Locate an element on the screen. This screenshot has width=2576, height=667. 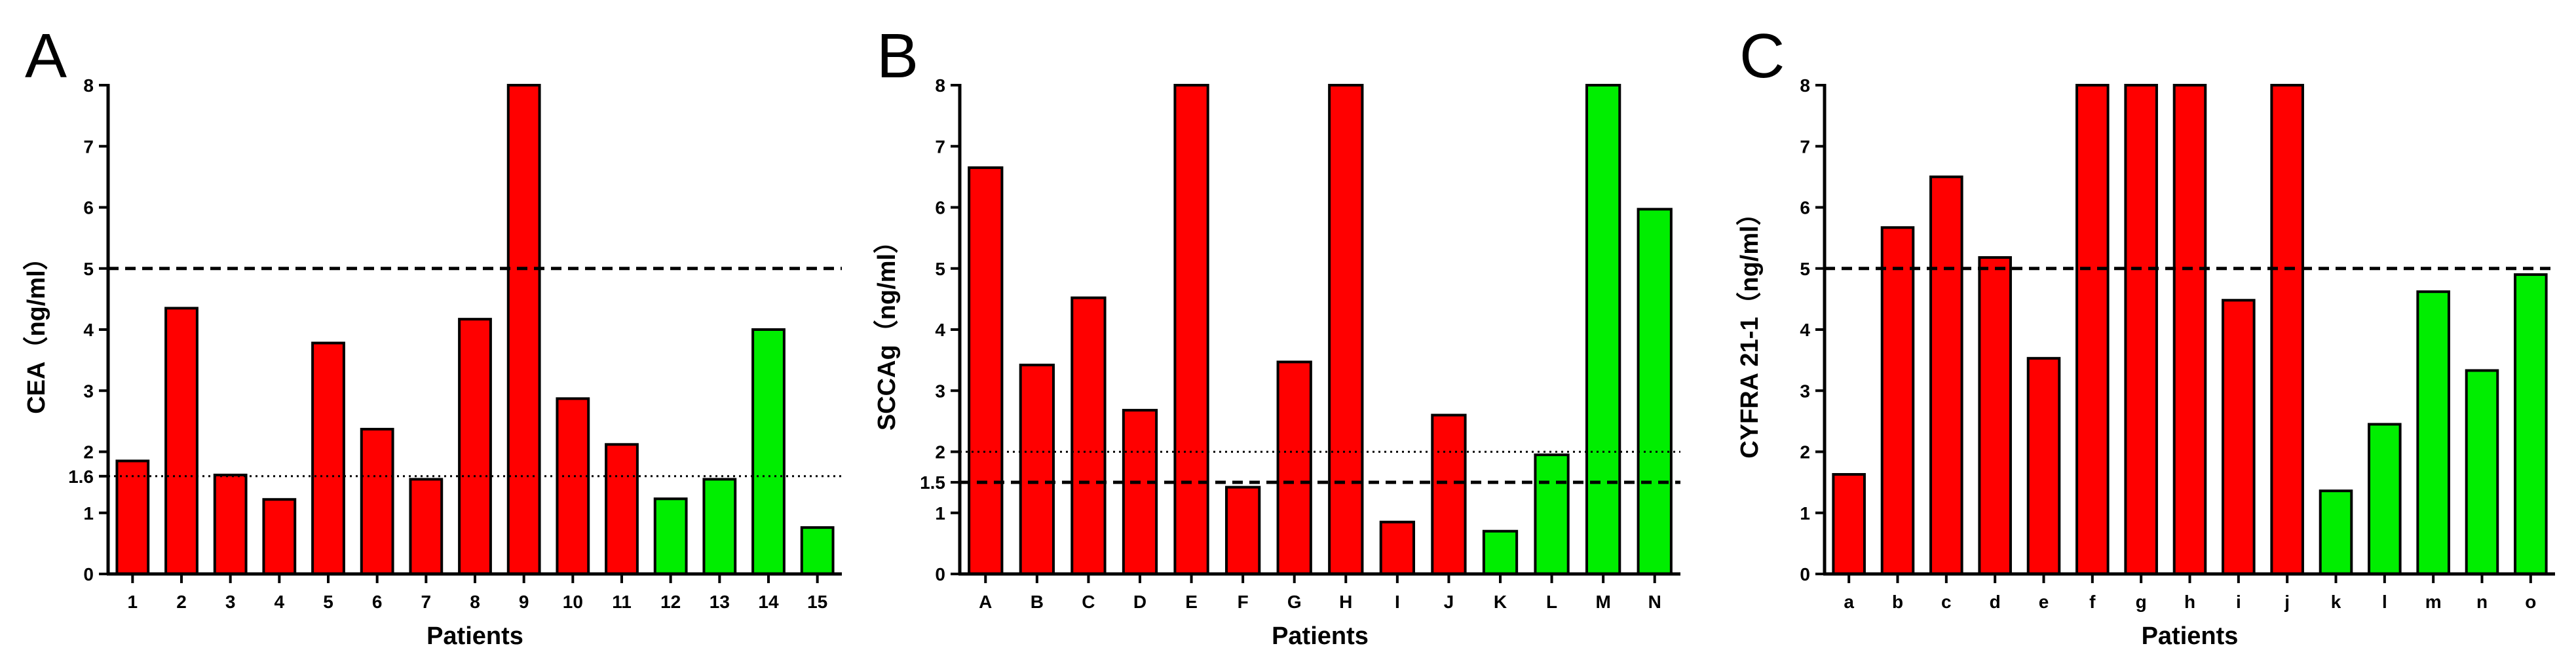
panel-b-xtick-label: K is located at coordinates (1500, 602).